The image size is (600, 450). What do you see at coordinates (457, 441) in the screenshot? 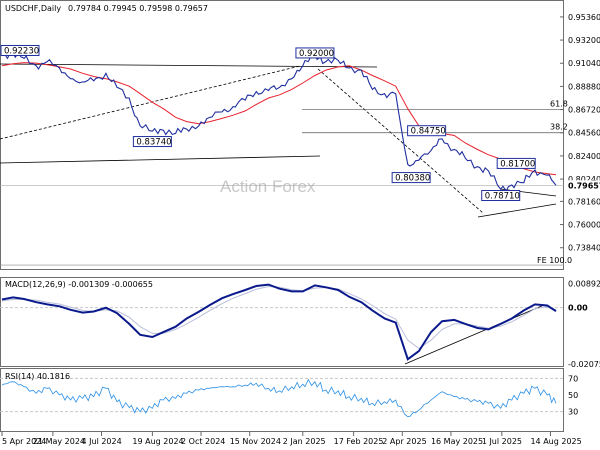
I see `date-tick-label: 16 May 2025` at bounding box center [457, 441].